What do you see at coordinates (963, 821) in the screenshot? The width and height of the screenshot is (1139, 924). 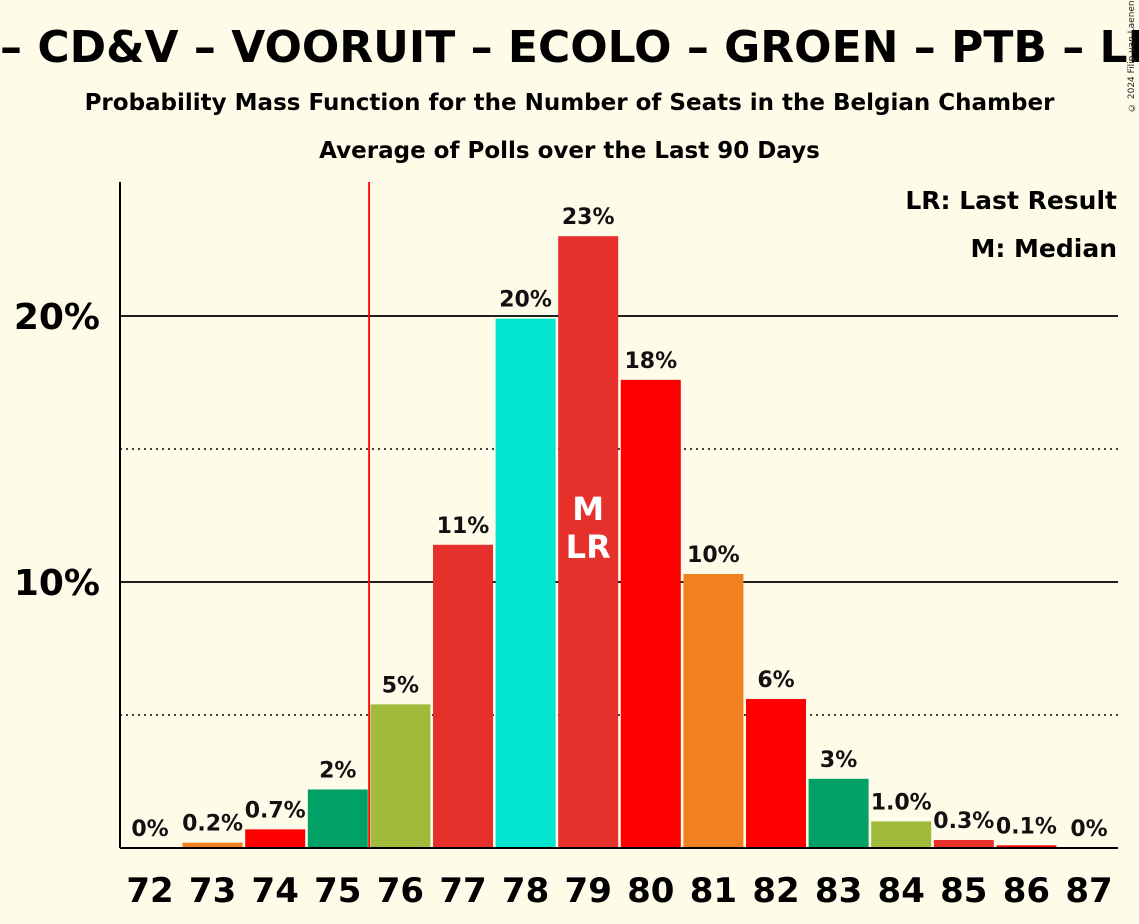 I see `data-label: 0.3%` at bounding box center [963, 821].